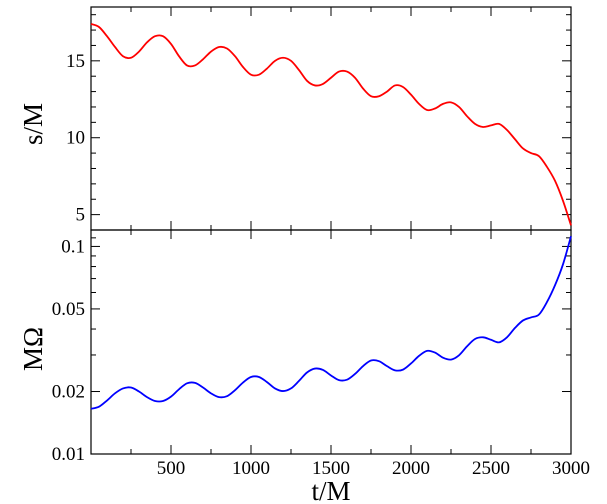 Image resolution: width=607 pixels, height=504 pixels. I want to click on bottom-y-tick-label: 0.1, so click(73, 246).